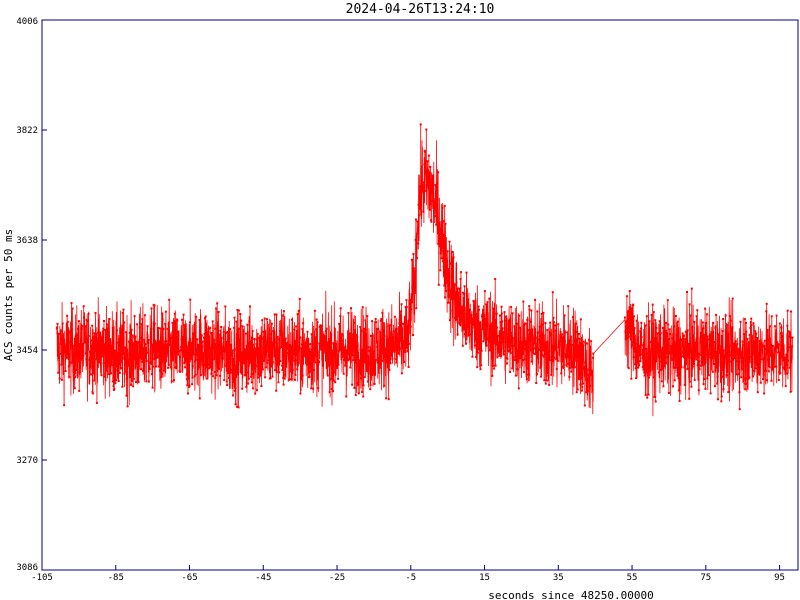 This screenshot has height=600, width=800. What do you see at coordinates (42, 578) in the screenshot?
I see `x-tick-label: -105` at bounding box center [42, 578].